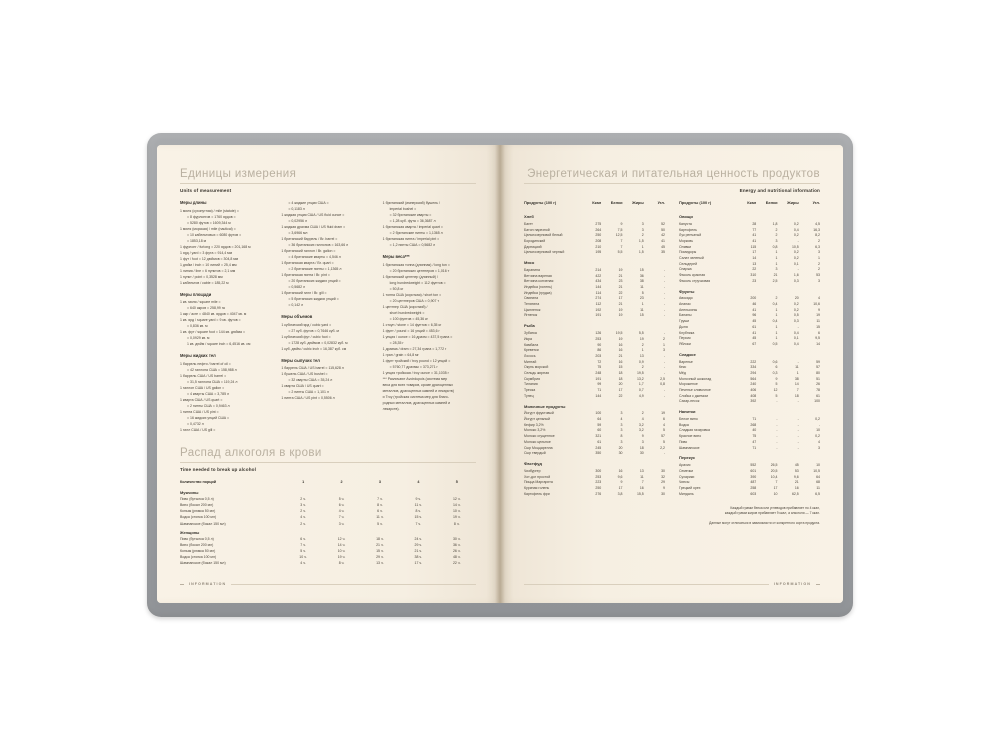 The image size is (1000, 750). I want to click on nutrition-value: 2, so click(819, 263).